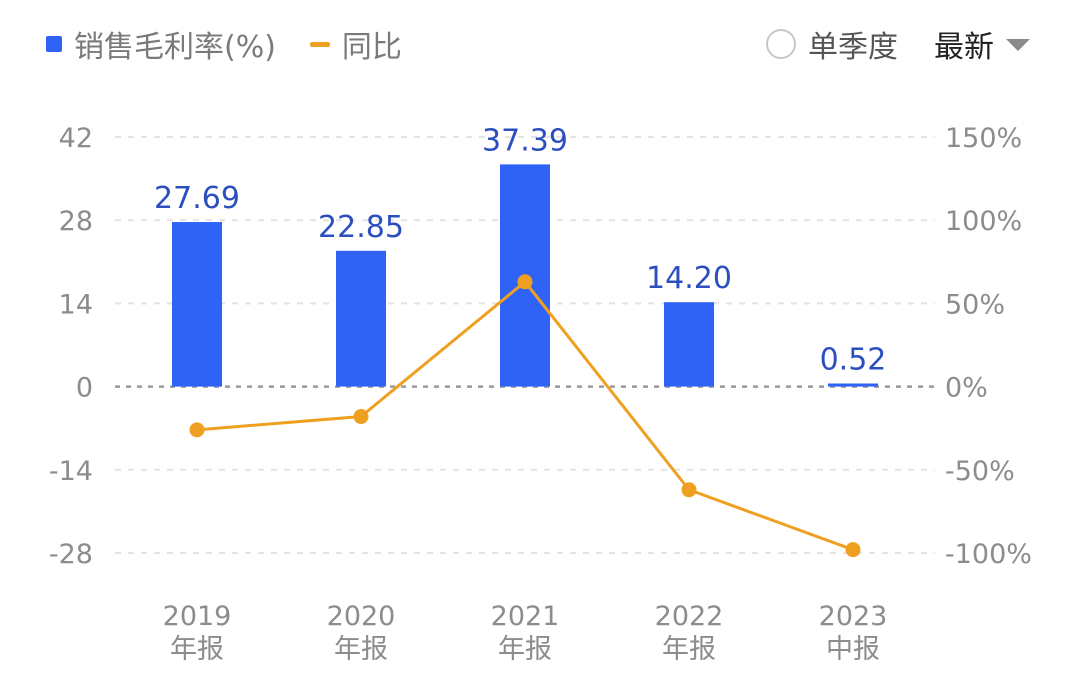  What do you see at coordinates (175, 47) in the screenshot?
I see `legend-bar-label: 销售毛利率(%)` at bounding box center [175, 47].